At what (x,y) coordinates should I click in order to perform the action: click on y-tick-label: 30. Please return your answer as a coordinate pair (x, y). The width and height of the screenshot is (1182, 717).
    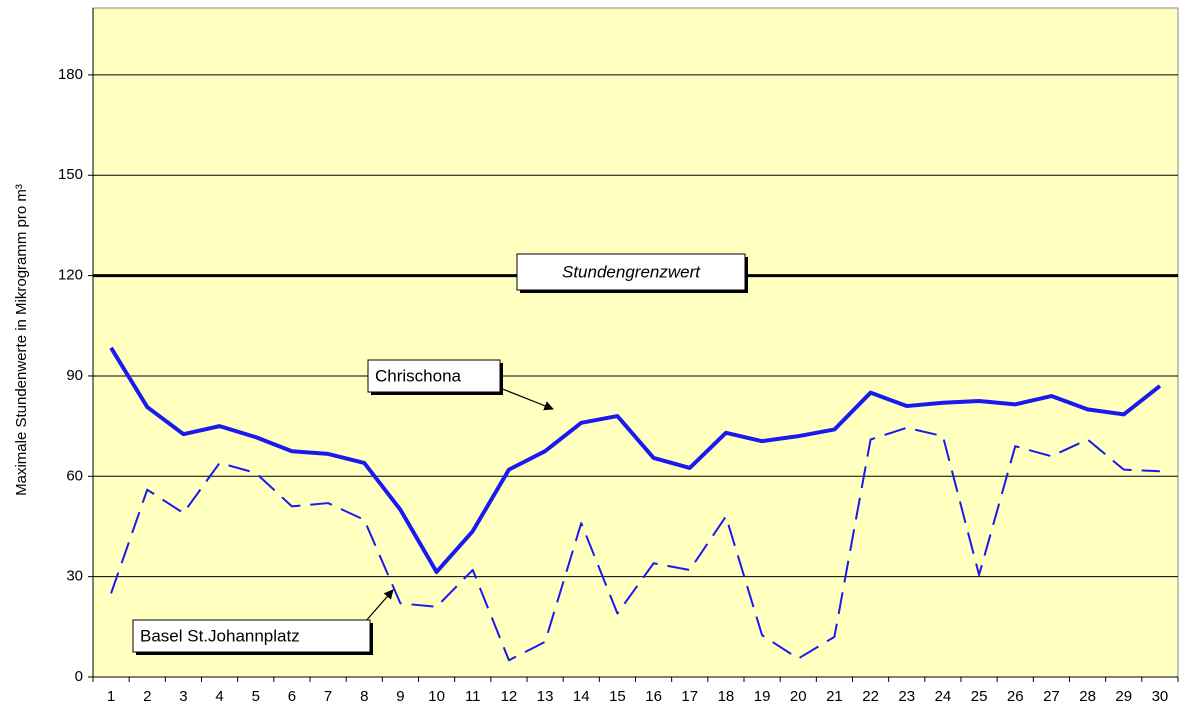
    Looking at the image, I should click on (74, 576).